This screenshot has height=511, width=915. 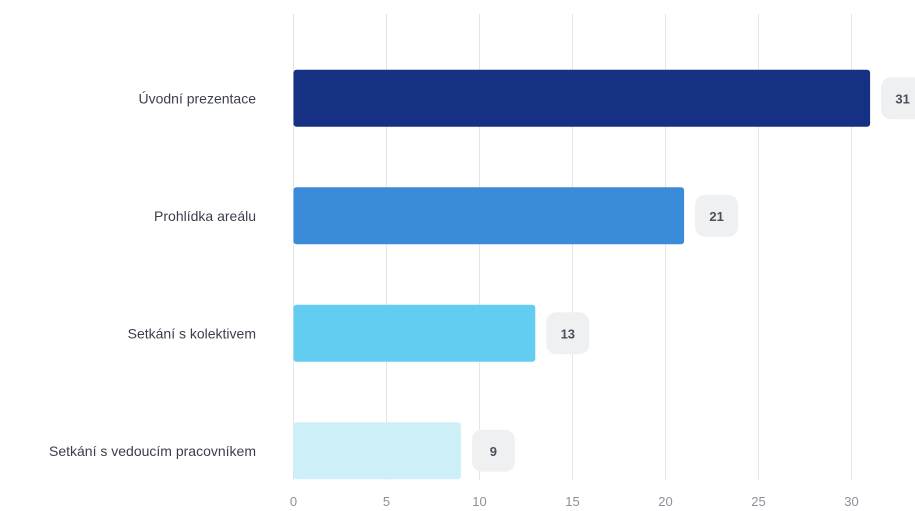 What do you see at coordinates (758, 501) in the screenshot?
I see `x-tick-label: 25` at bounding box center [758, 501].